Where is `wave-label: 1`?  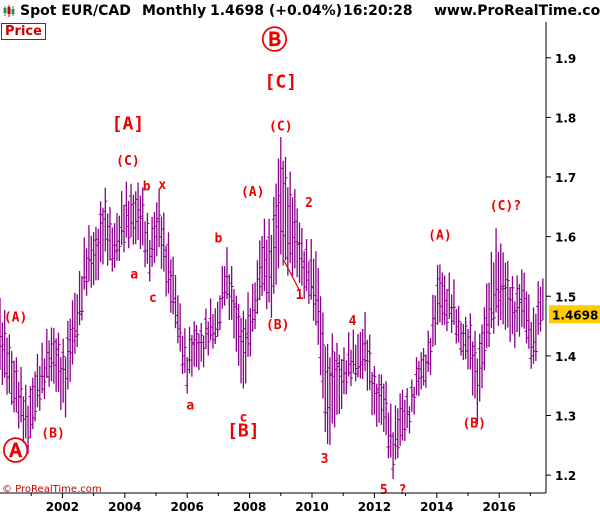
wave-label: 1 is located at coordinates (300, 295).